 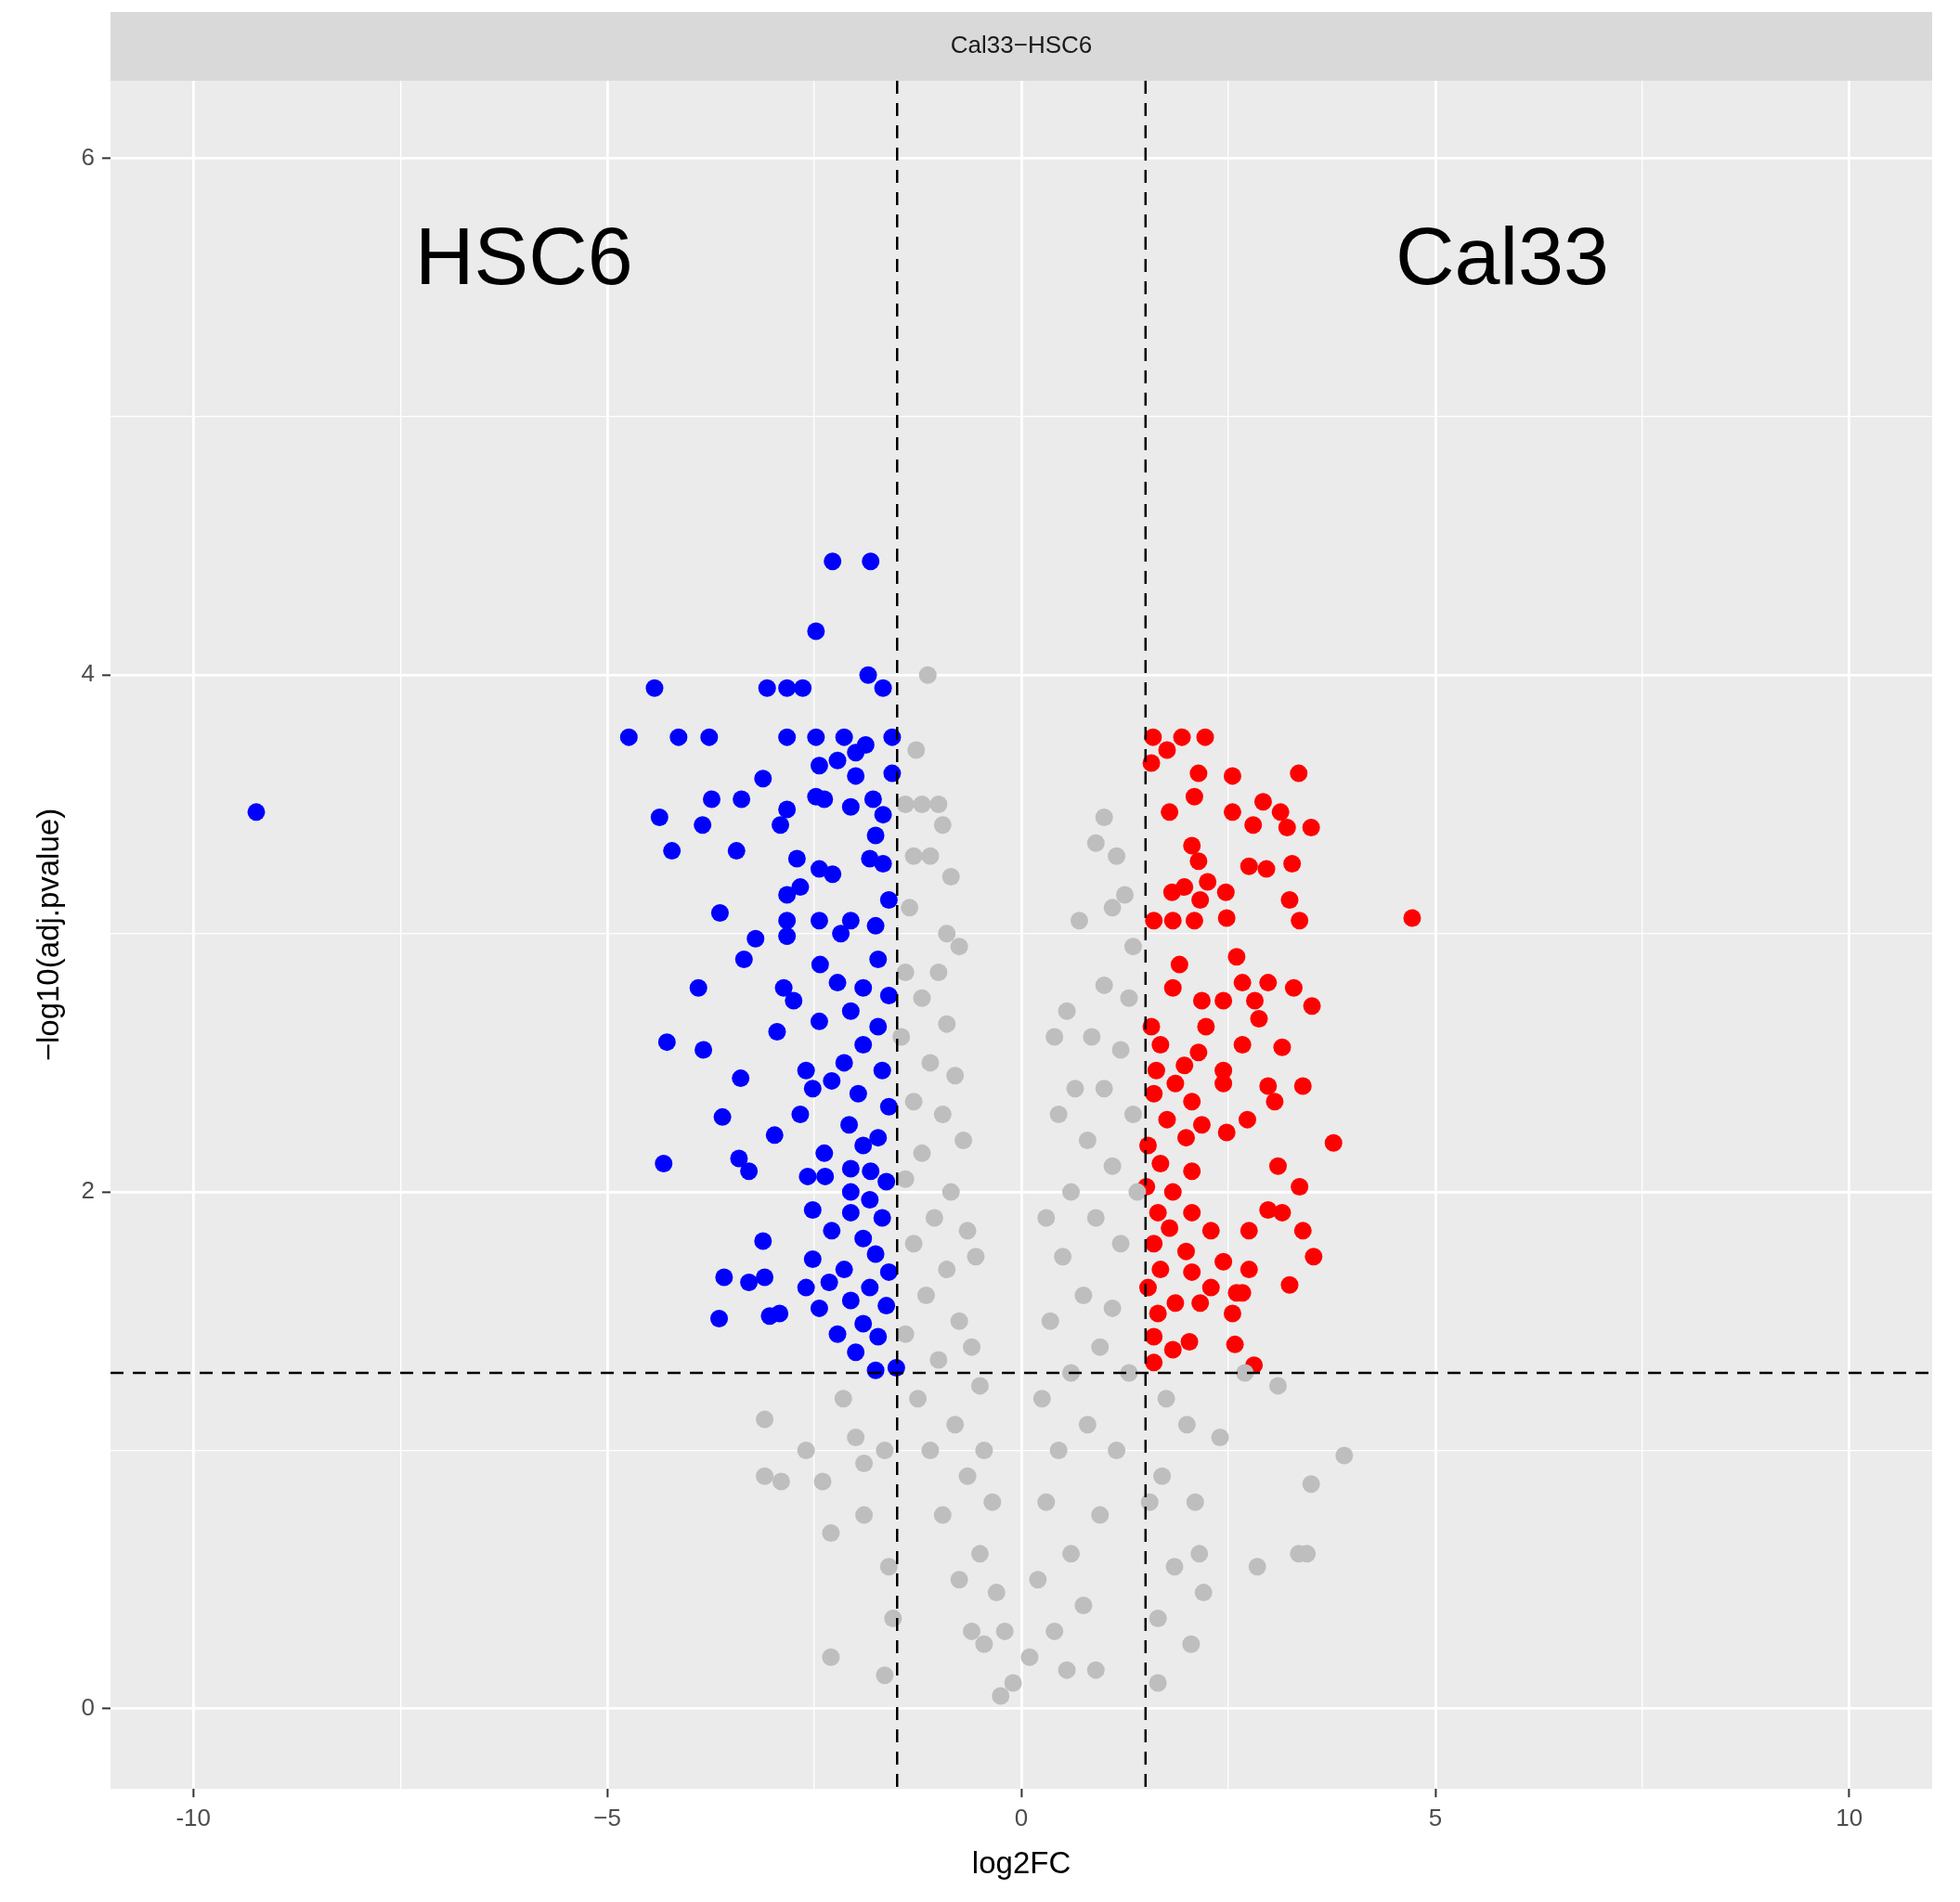 I want to click on chart-title: Cal33−HSC6, so click(x=1021, y=45).